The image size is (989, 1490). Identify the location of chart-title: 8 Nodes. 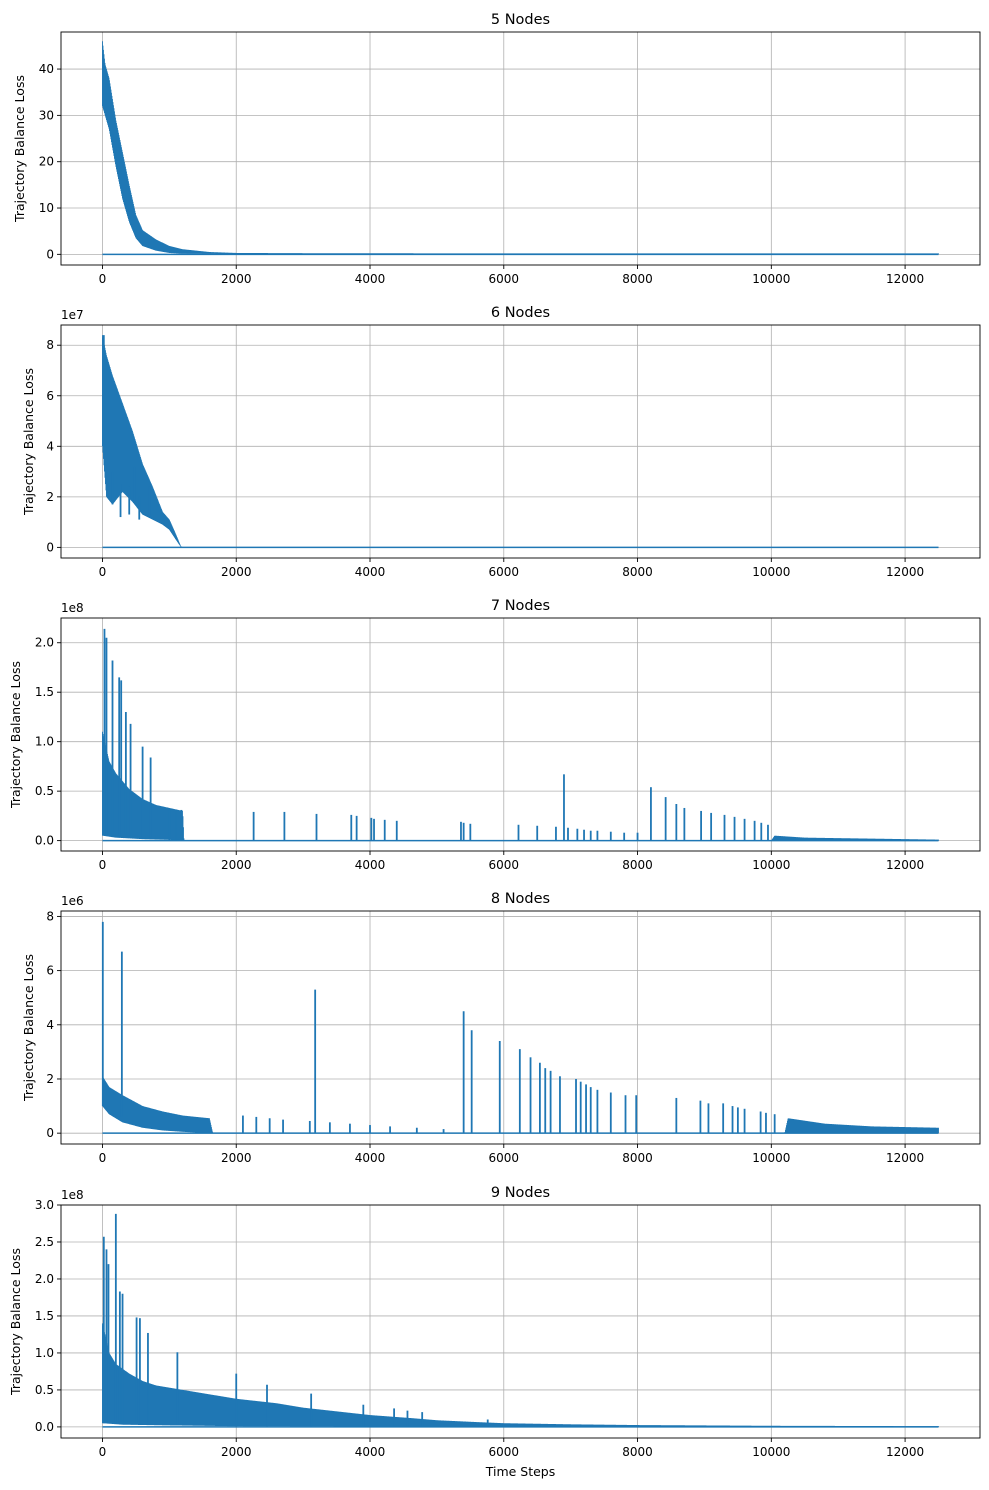
(520, 899).